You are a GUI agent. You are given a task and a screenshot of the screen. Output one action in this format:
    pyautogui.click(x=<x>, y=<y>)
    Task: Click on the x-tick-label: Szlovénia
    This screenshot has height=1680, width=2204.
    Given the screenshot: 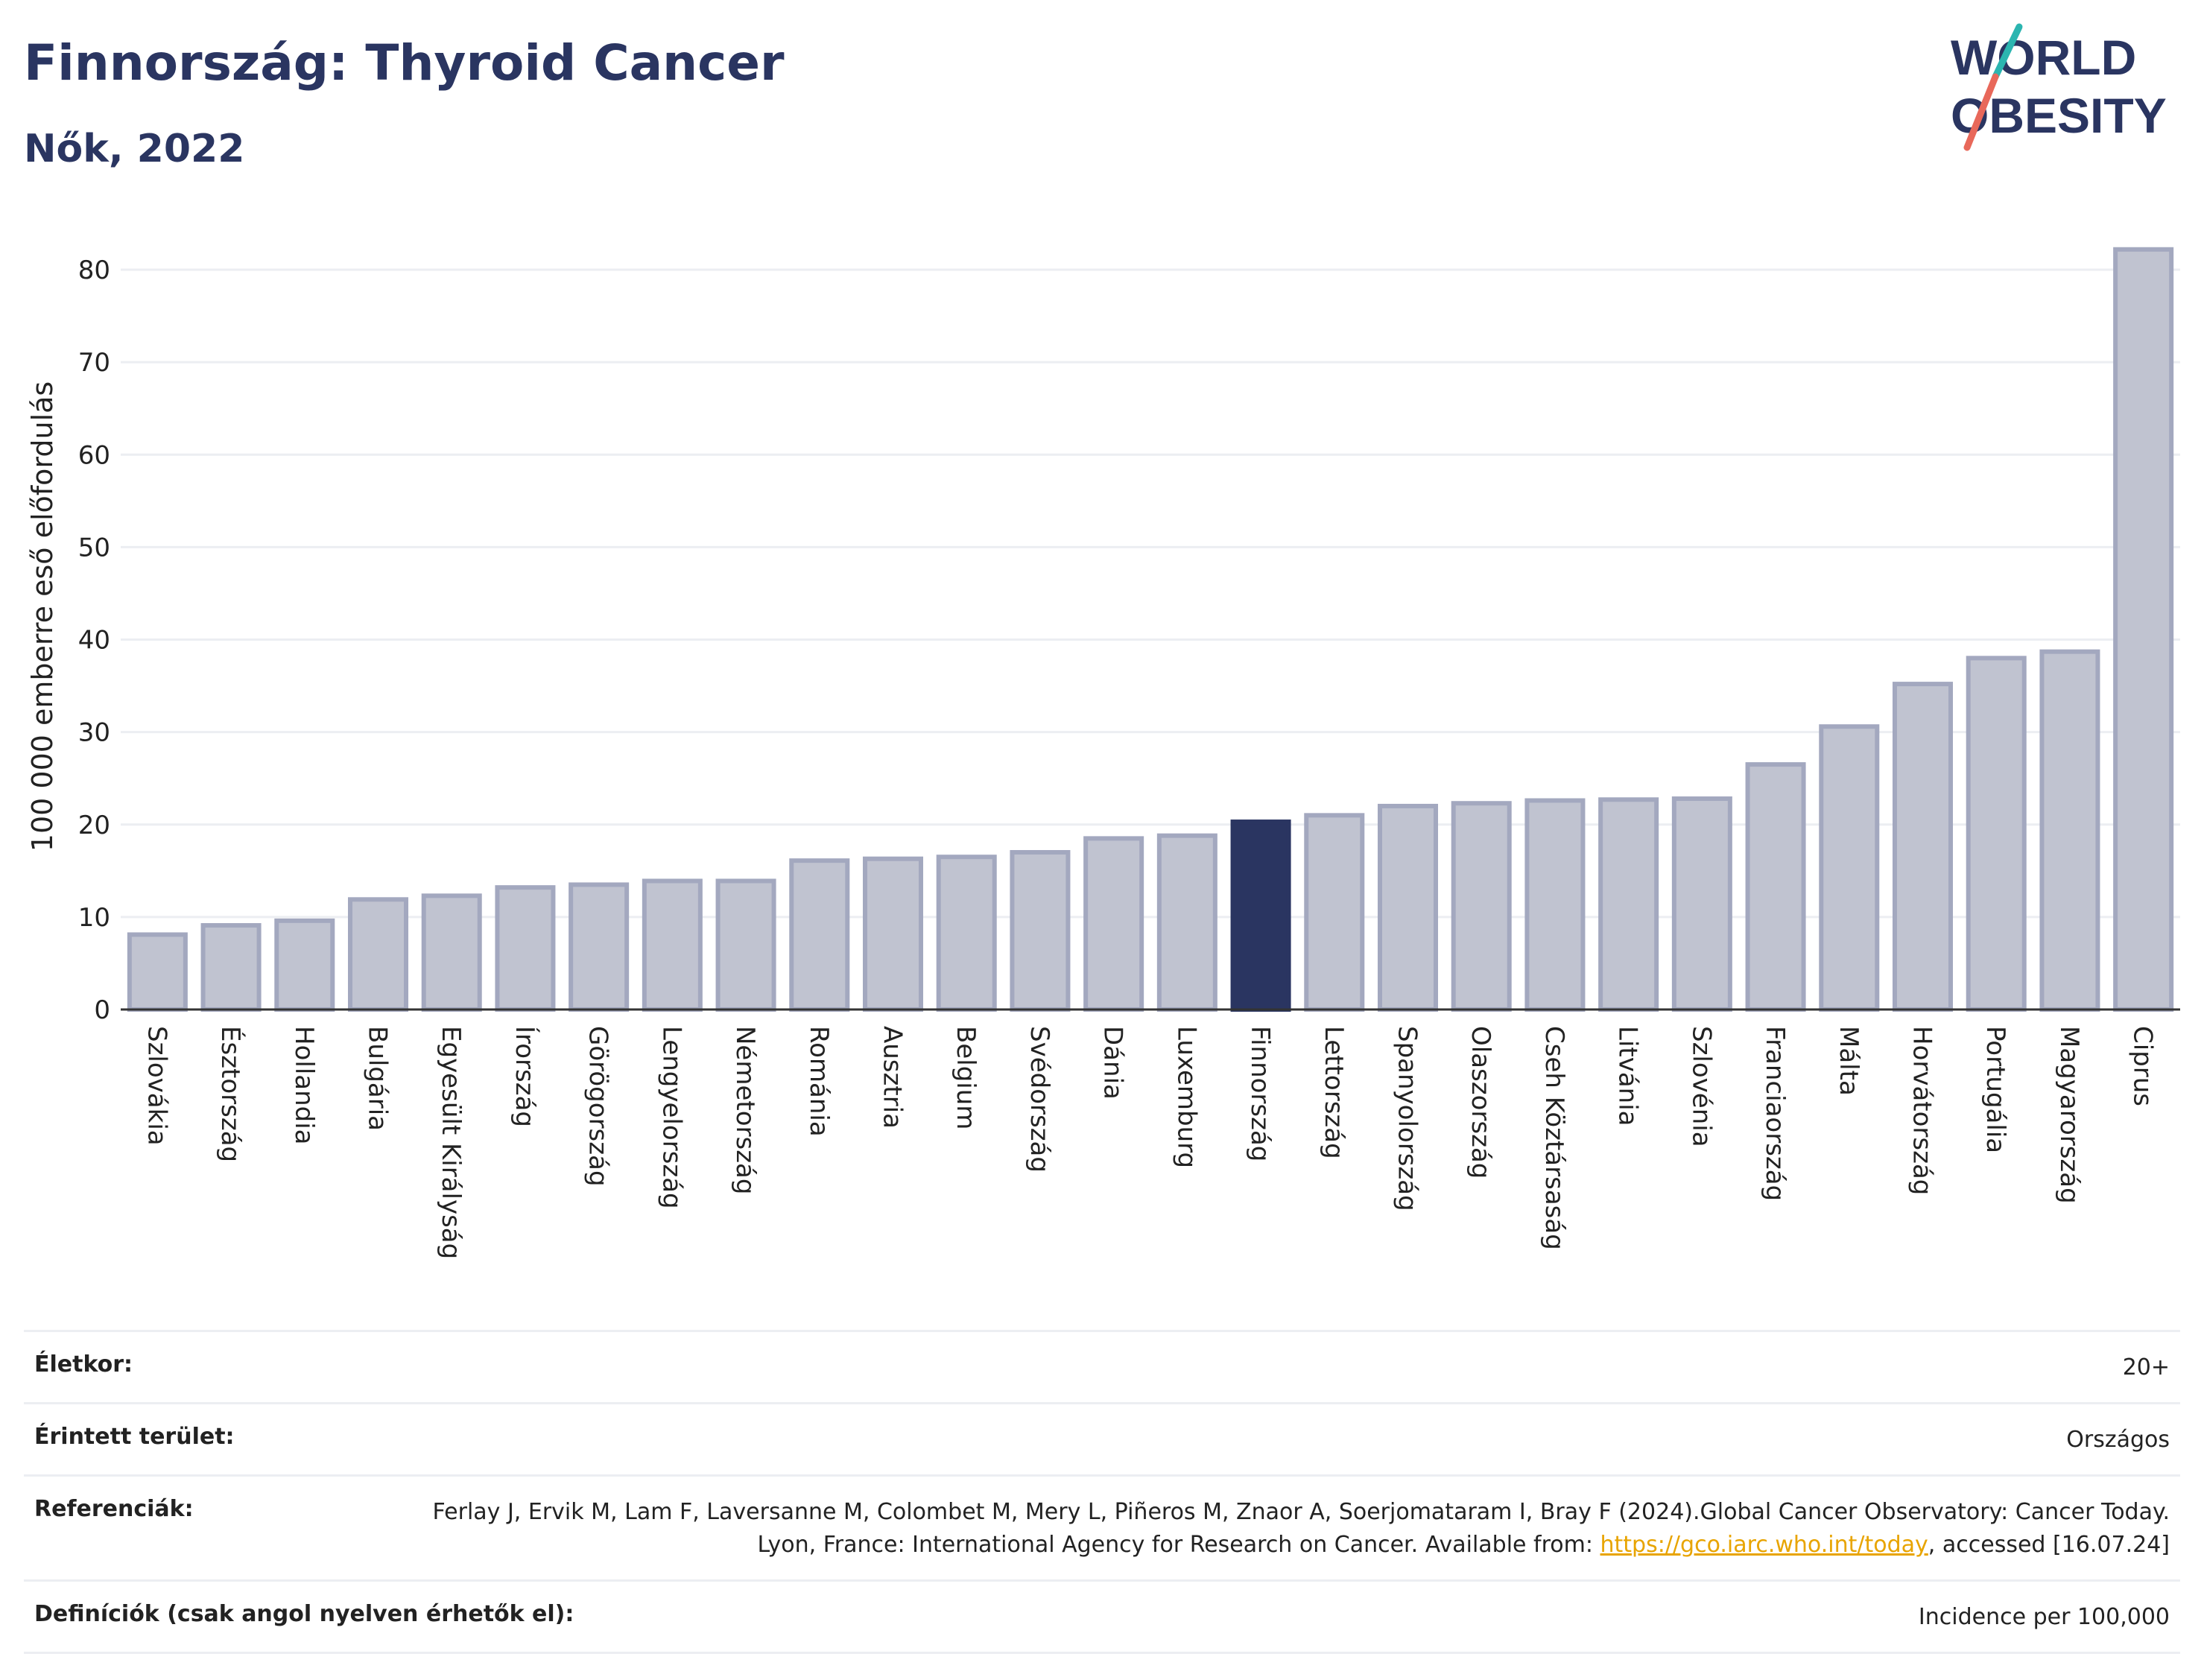 What is the action you would take?
    pyautogui.click(x=1701, y=1086)
    